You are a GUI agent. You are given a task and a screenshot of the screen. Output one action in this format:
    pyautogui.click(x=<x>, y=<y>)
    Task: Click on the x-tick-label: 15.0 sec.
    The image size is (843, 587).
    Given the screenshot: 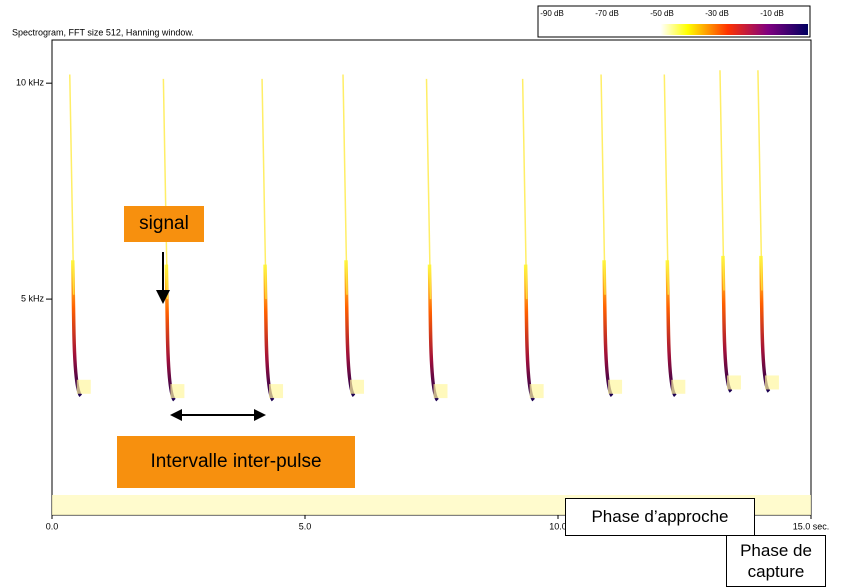 What is the action you would take?
    pyautogui.click(x=811, y=526)
    